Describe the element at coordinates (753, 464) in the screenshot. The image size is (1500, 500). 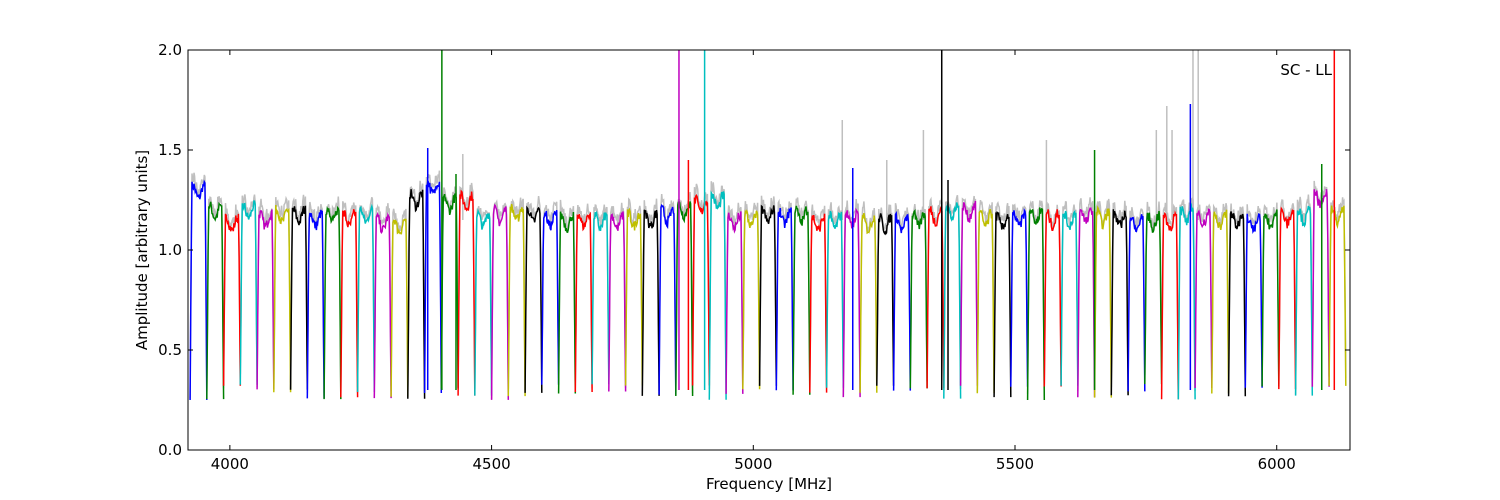
I see `x-tick-label: 5000` at that location.